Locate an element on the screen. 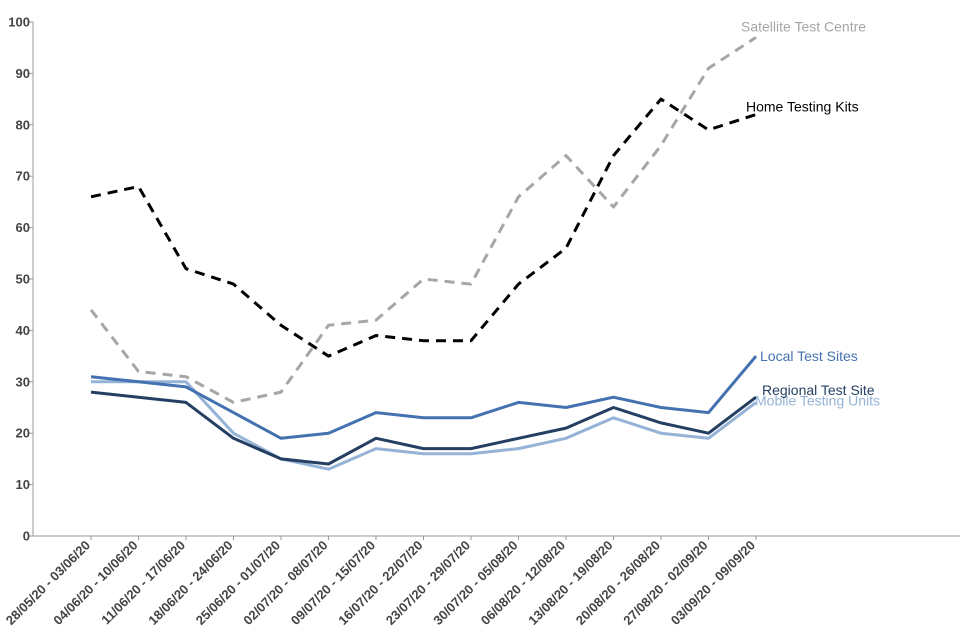 The image size is (960, 640). y-tick-label: 30 is located at coordinates (23, 381).